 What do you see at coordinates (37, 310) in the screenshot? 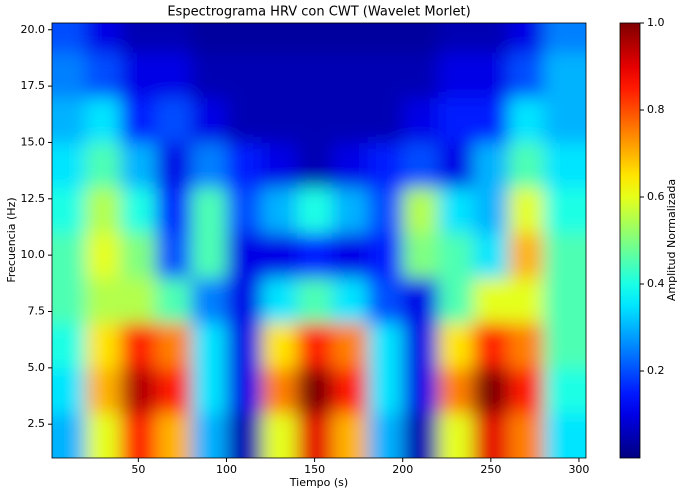
I see `y-tick-label: 7.5` at bounding box center [37, 310].